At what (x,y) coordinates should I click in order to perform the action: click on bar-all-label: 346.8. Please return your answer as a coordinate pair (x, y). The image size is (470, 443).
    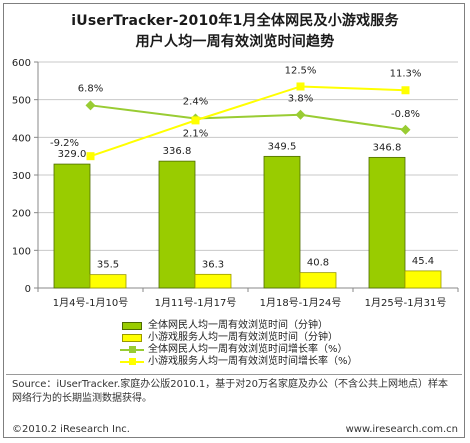
    Looking at the image, I should click on (387, 147).